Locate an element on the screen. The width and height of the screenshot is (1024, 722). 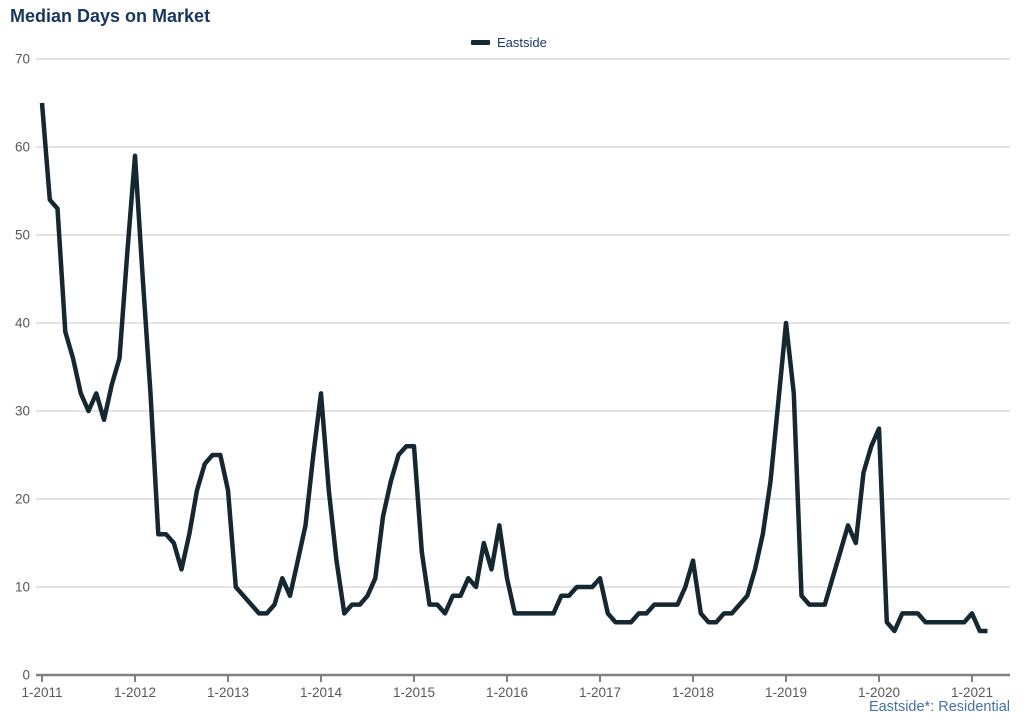
x-axis-tick-label: 1-2014 is located at coordinates (321, 692).